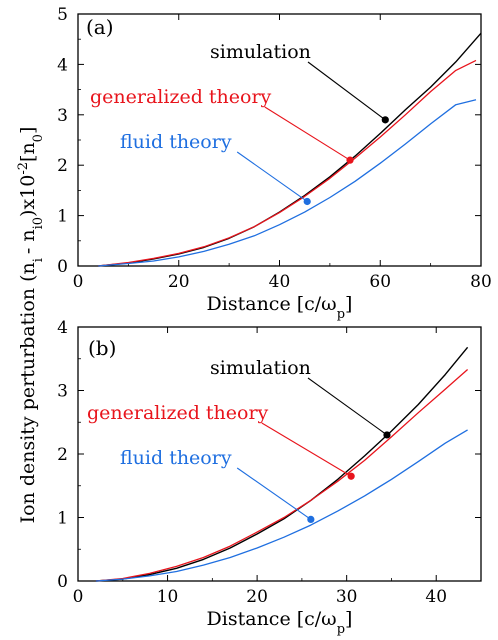 Image resolution: width=498 pixels, height=640 pixels. Describe the element at coordinates (168, 597) in the screenshot. I see `x-tick-label: 10` at that location.